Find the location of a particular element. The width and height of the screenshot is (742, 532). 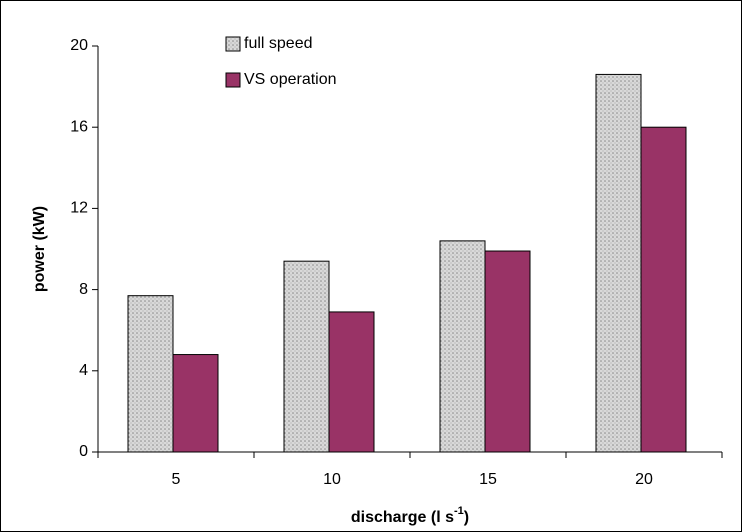

x-tick-label: 10 is located at coordinates (332, 479).